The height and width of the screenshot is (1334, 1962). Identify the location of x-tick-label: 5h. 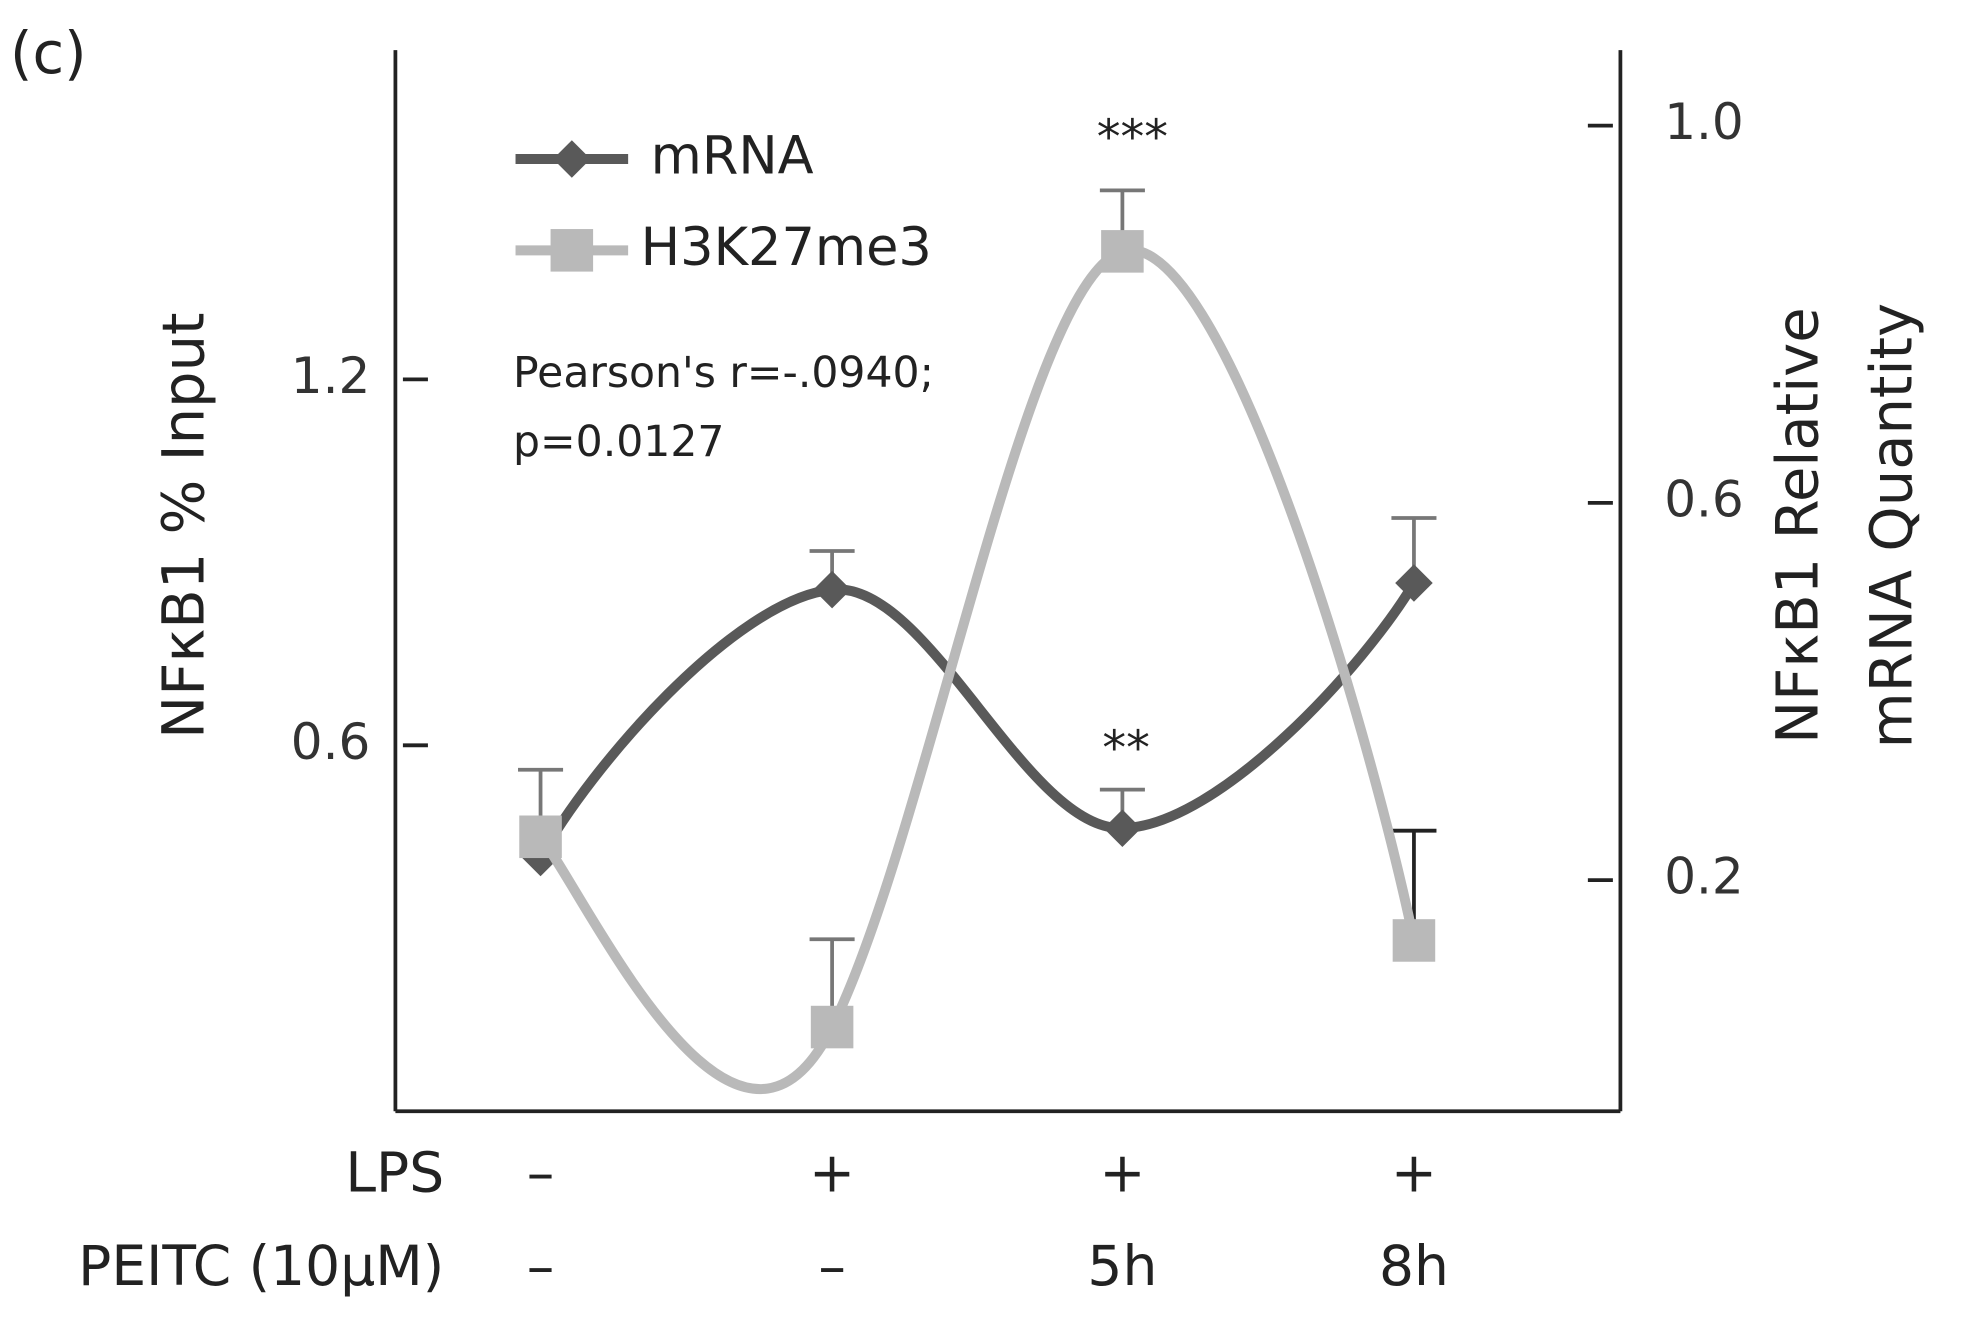
(1122, 1266).